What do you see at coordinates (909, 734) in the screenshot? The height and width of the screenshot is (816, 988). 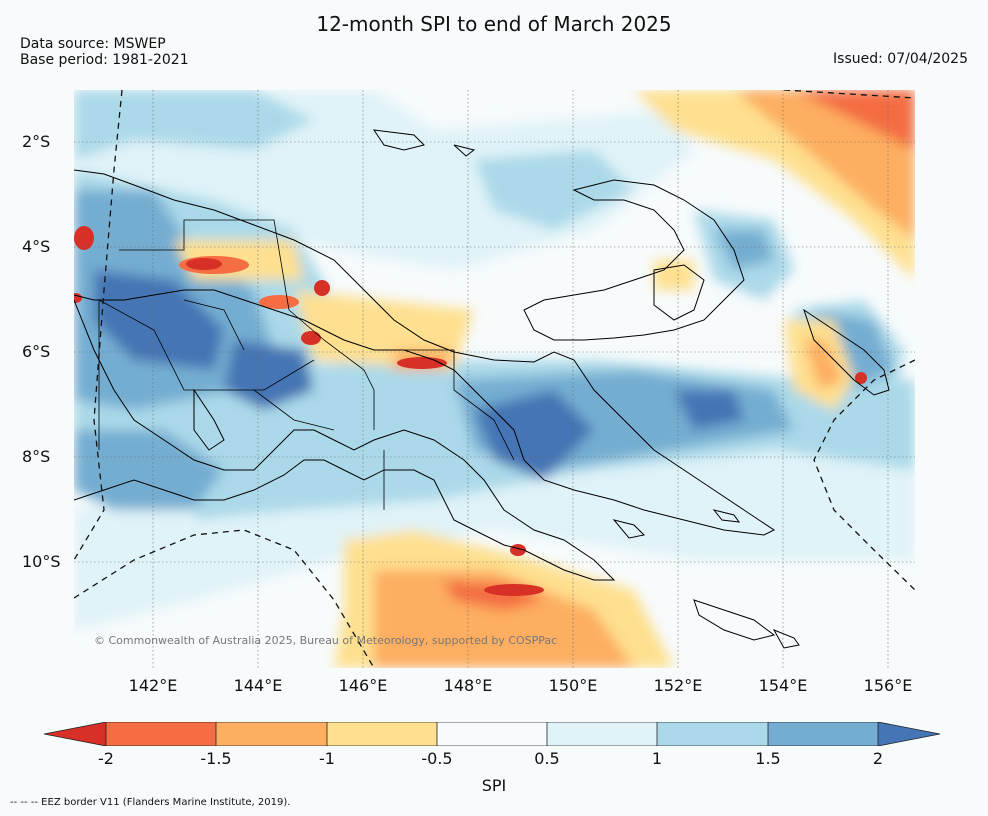 I see `cb-extend-high` at bounding box center [909, 734].